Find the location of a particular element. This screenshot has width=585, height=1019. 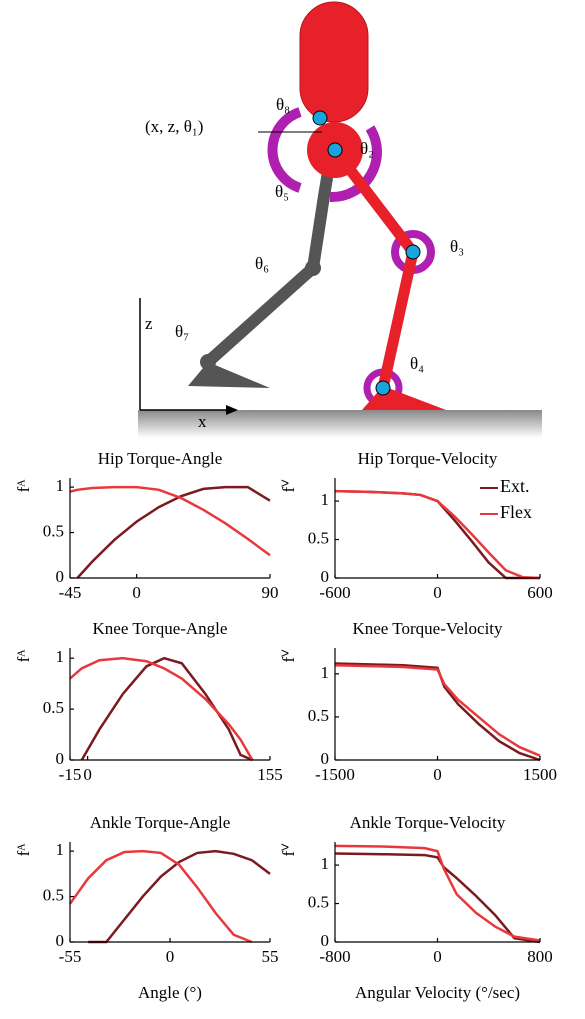

label: θ₈ is located at coordinates (283, 104).